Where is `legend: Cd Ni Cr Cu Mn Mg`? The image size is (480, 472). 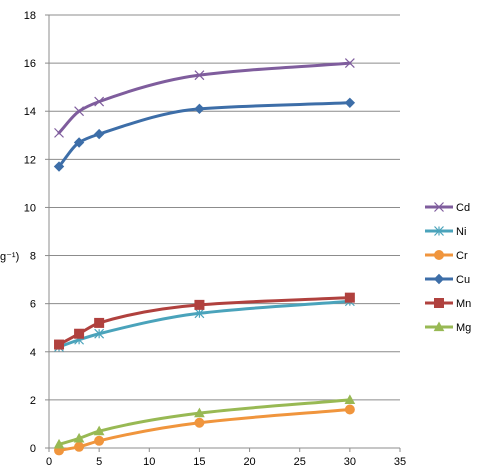 legend: Cd Ni Cr Cu Mn Mg is located at coordinates (448, 268).